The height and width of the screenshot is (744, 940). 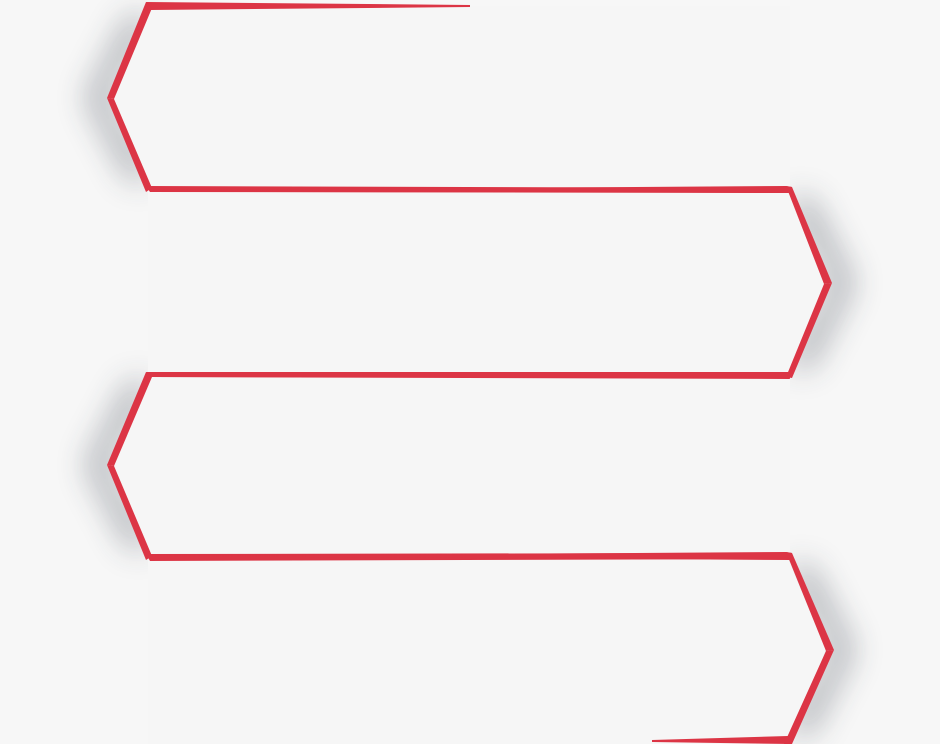 I want to click on segment-4-tip-shadow, so click(x=821, y=650).